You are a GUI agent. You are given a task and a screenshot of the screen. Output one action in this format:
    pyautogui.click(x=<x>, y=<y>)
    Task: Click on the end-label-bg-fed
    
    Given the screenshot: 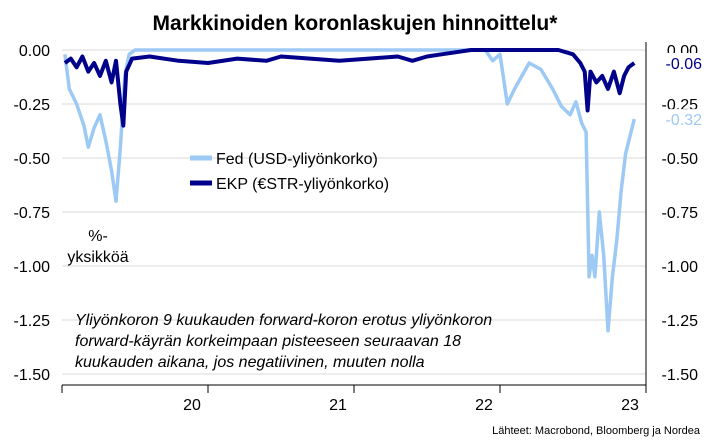 What is the action you would take?
    pyautogui.click(x=679, y=119)
    